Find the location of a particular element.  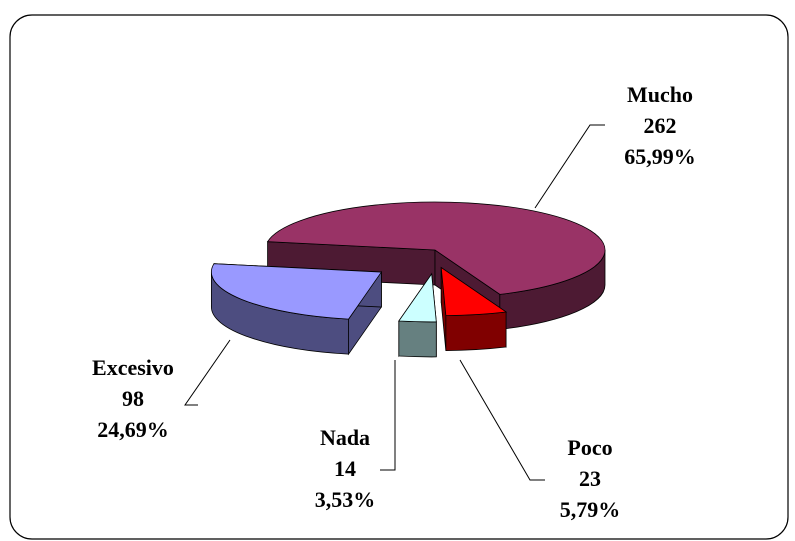

slice-label-value: 14 is located at coordinates (345, 468).